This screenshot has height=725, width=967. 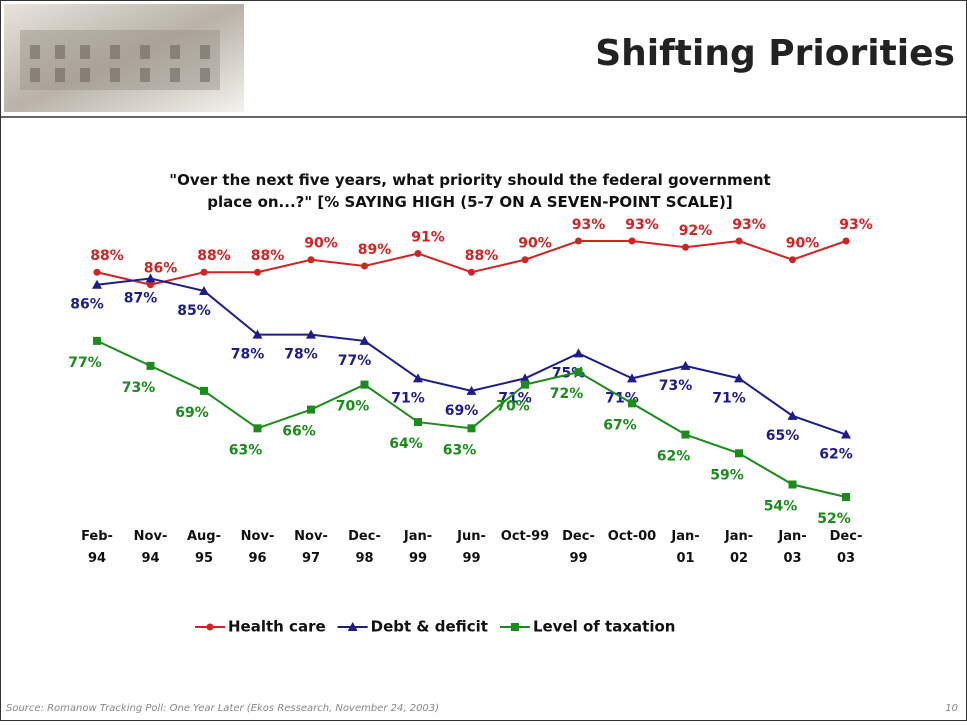 I want to click on data-label: 85%, so click(x=194, y=311).